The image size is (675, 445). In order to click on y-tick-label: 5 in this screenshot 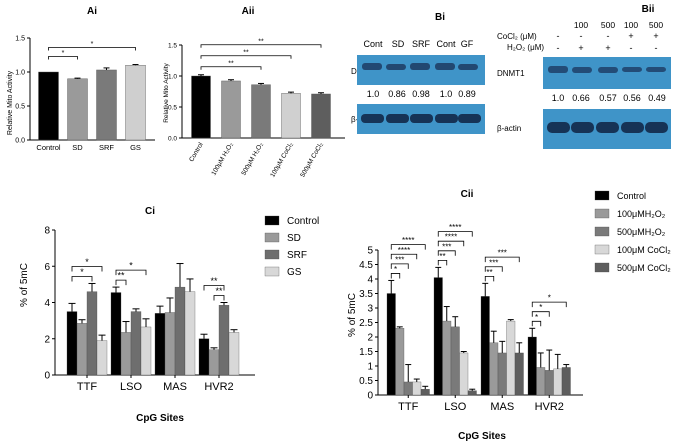, I will do `click(370, 251)`.